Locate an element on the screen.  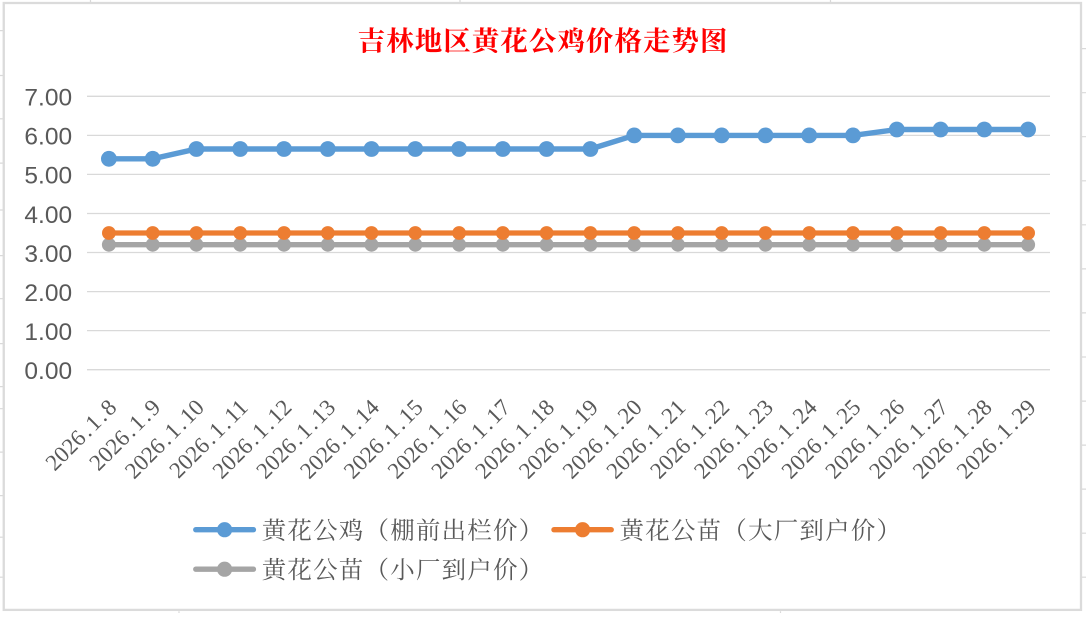
svg-text: 4.00 is located at coordinates (48, 215).